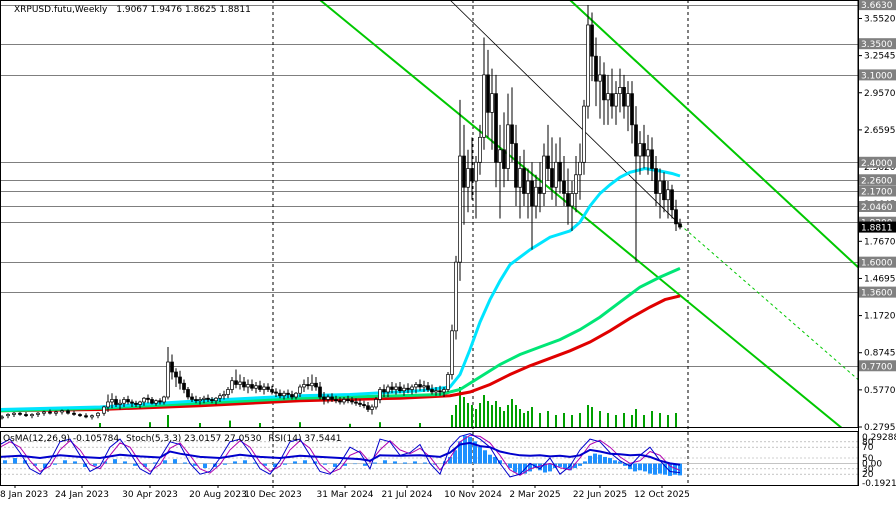 This screenshot has width=896, height=505. I want to click on price-tick-label: 0.8745, so click(880, 354).